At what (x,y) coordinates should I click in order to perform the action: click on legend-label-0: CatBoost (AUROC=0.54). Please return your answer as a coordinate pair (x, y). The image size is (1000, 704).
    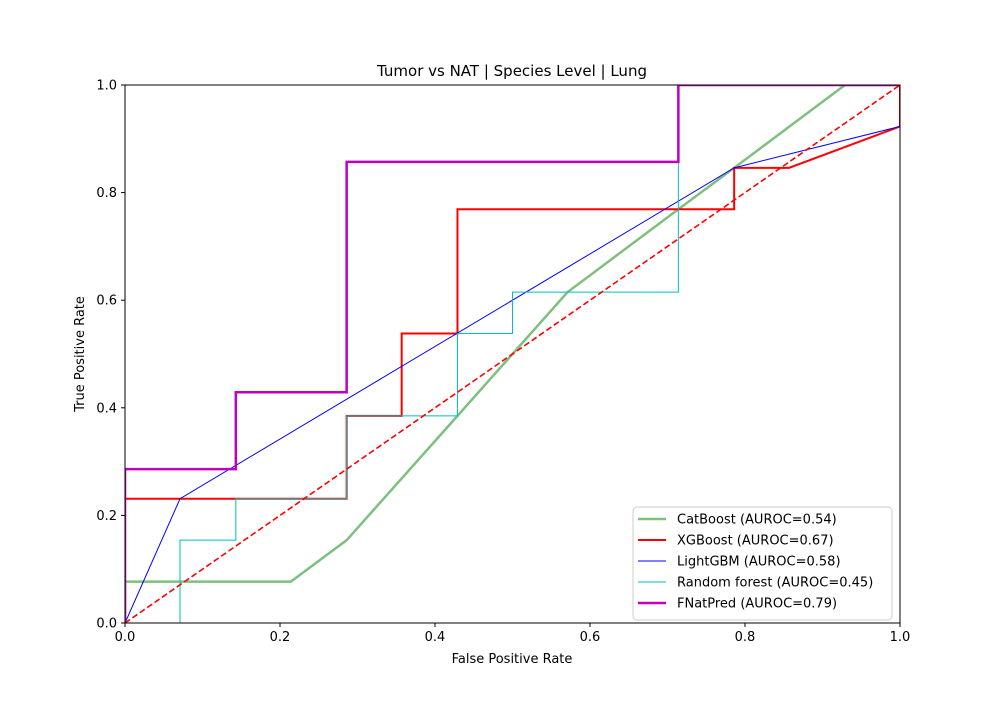
    Looking at the image, I should click on (757, 520).